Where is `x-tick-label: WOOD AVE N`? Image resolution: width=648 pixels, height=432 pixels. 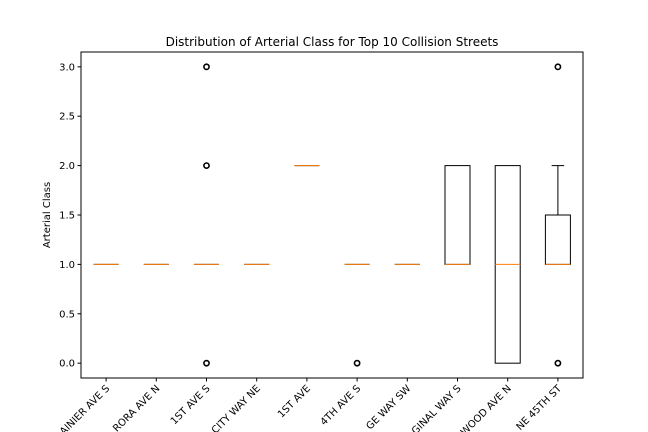
x-tick-label: WOOD AVE N is located at coordinates (486, 407).